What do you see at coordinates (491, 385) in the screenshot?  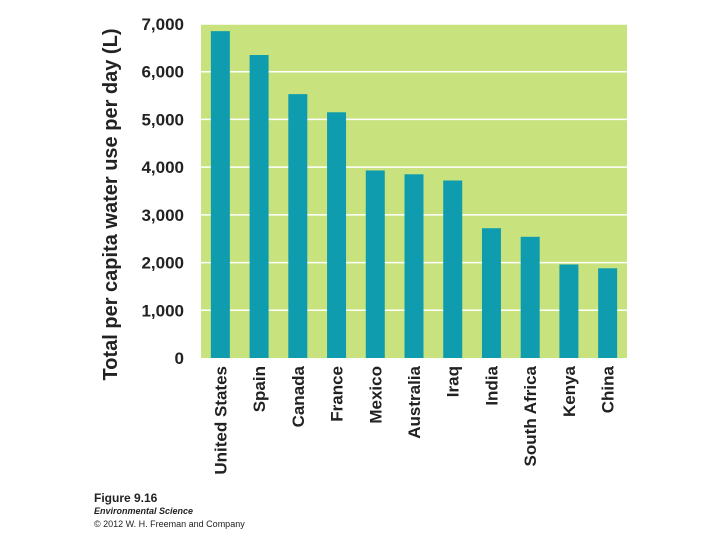 I see `category-label: India` at bounding box center [491, 385].